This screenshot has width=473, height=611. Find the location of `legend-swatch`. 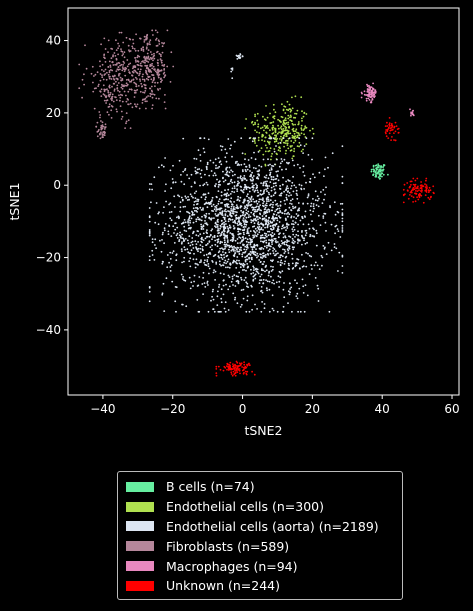

legend-swatch is located at coordinates (140, 546).